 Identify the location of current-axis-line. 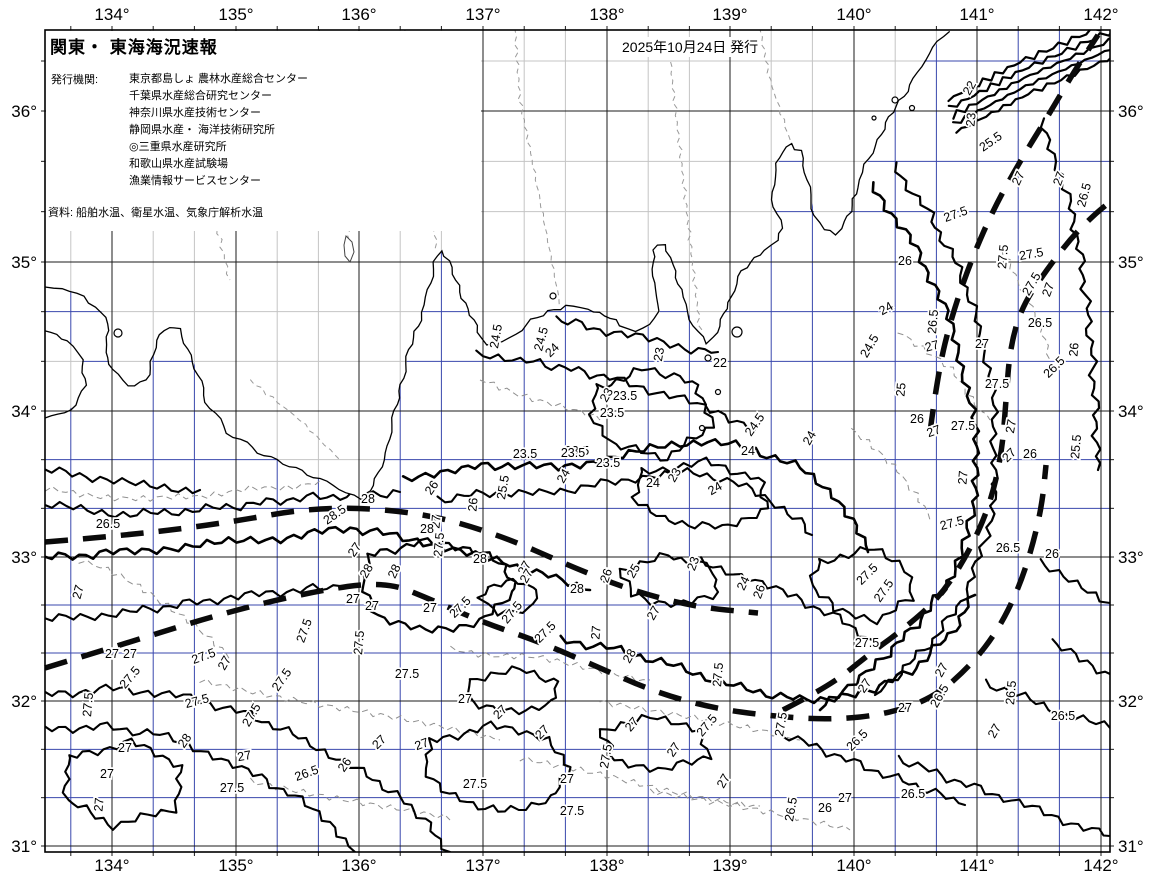
(401, 560).